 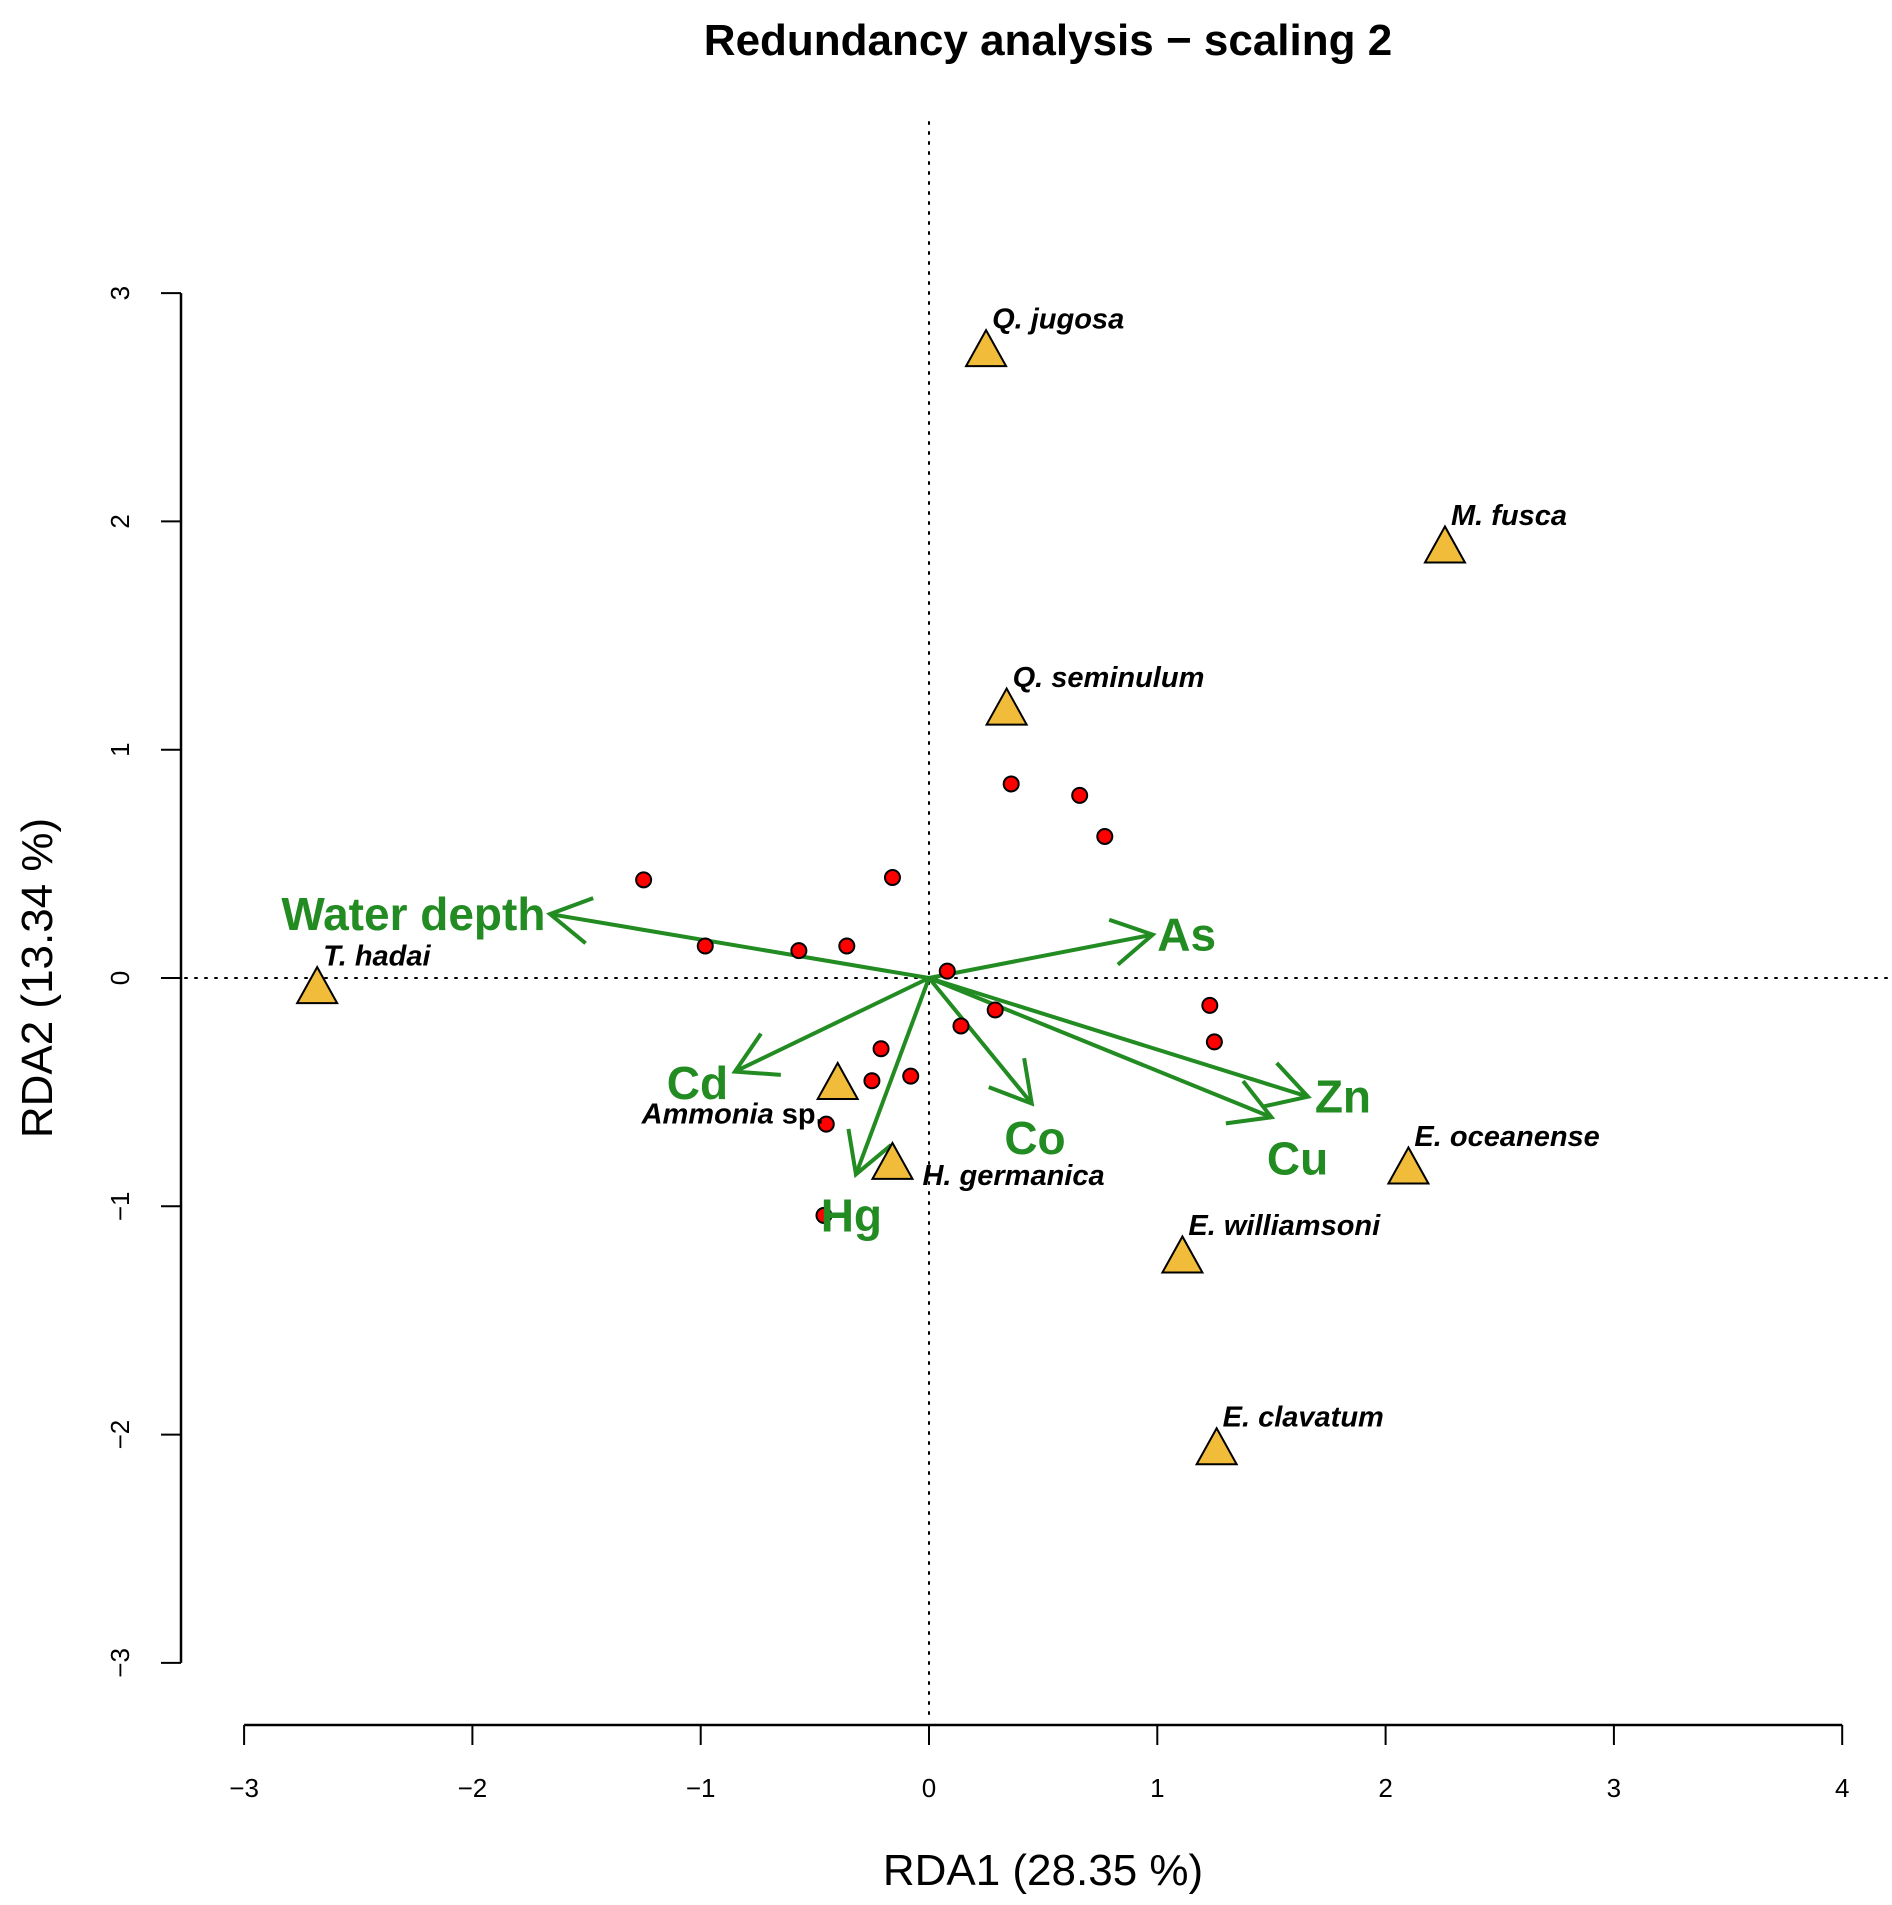 I want to click on env-arrow-as, so click(x=1042, y=948).